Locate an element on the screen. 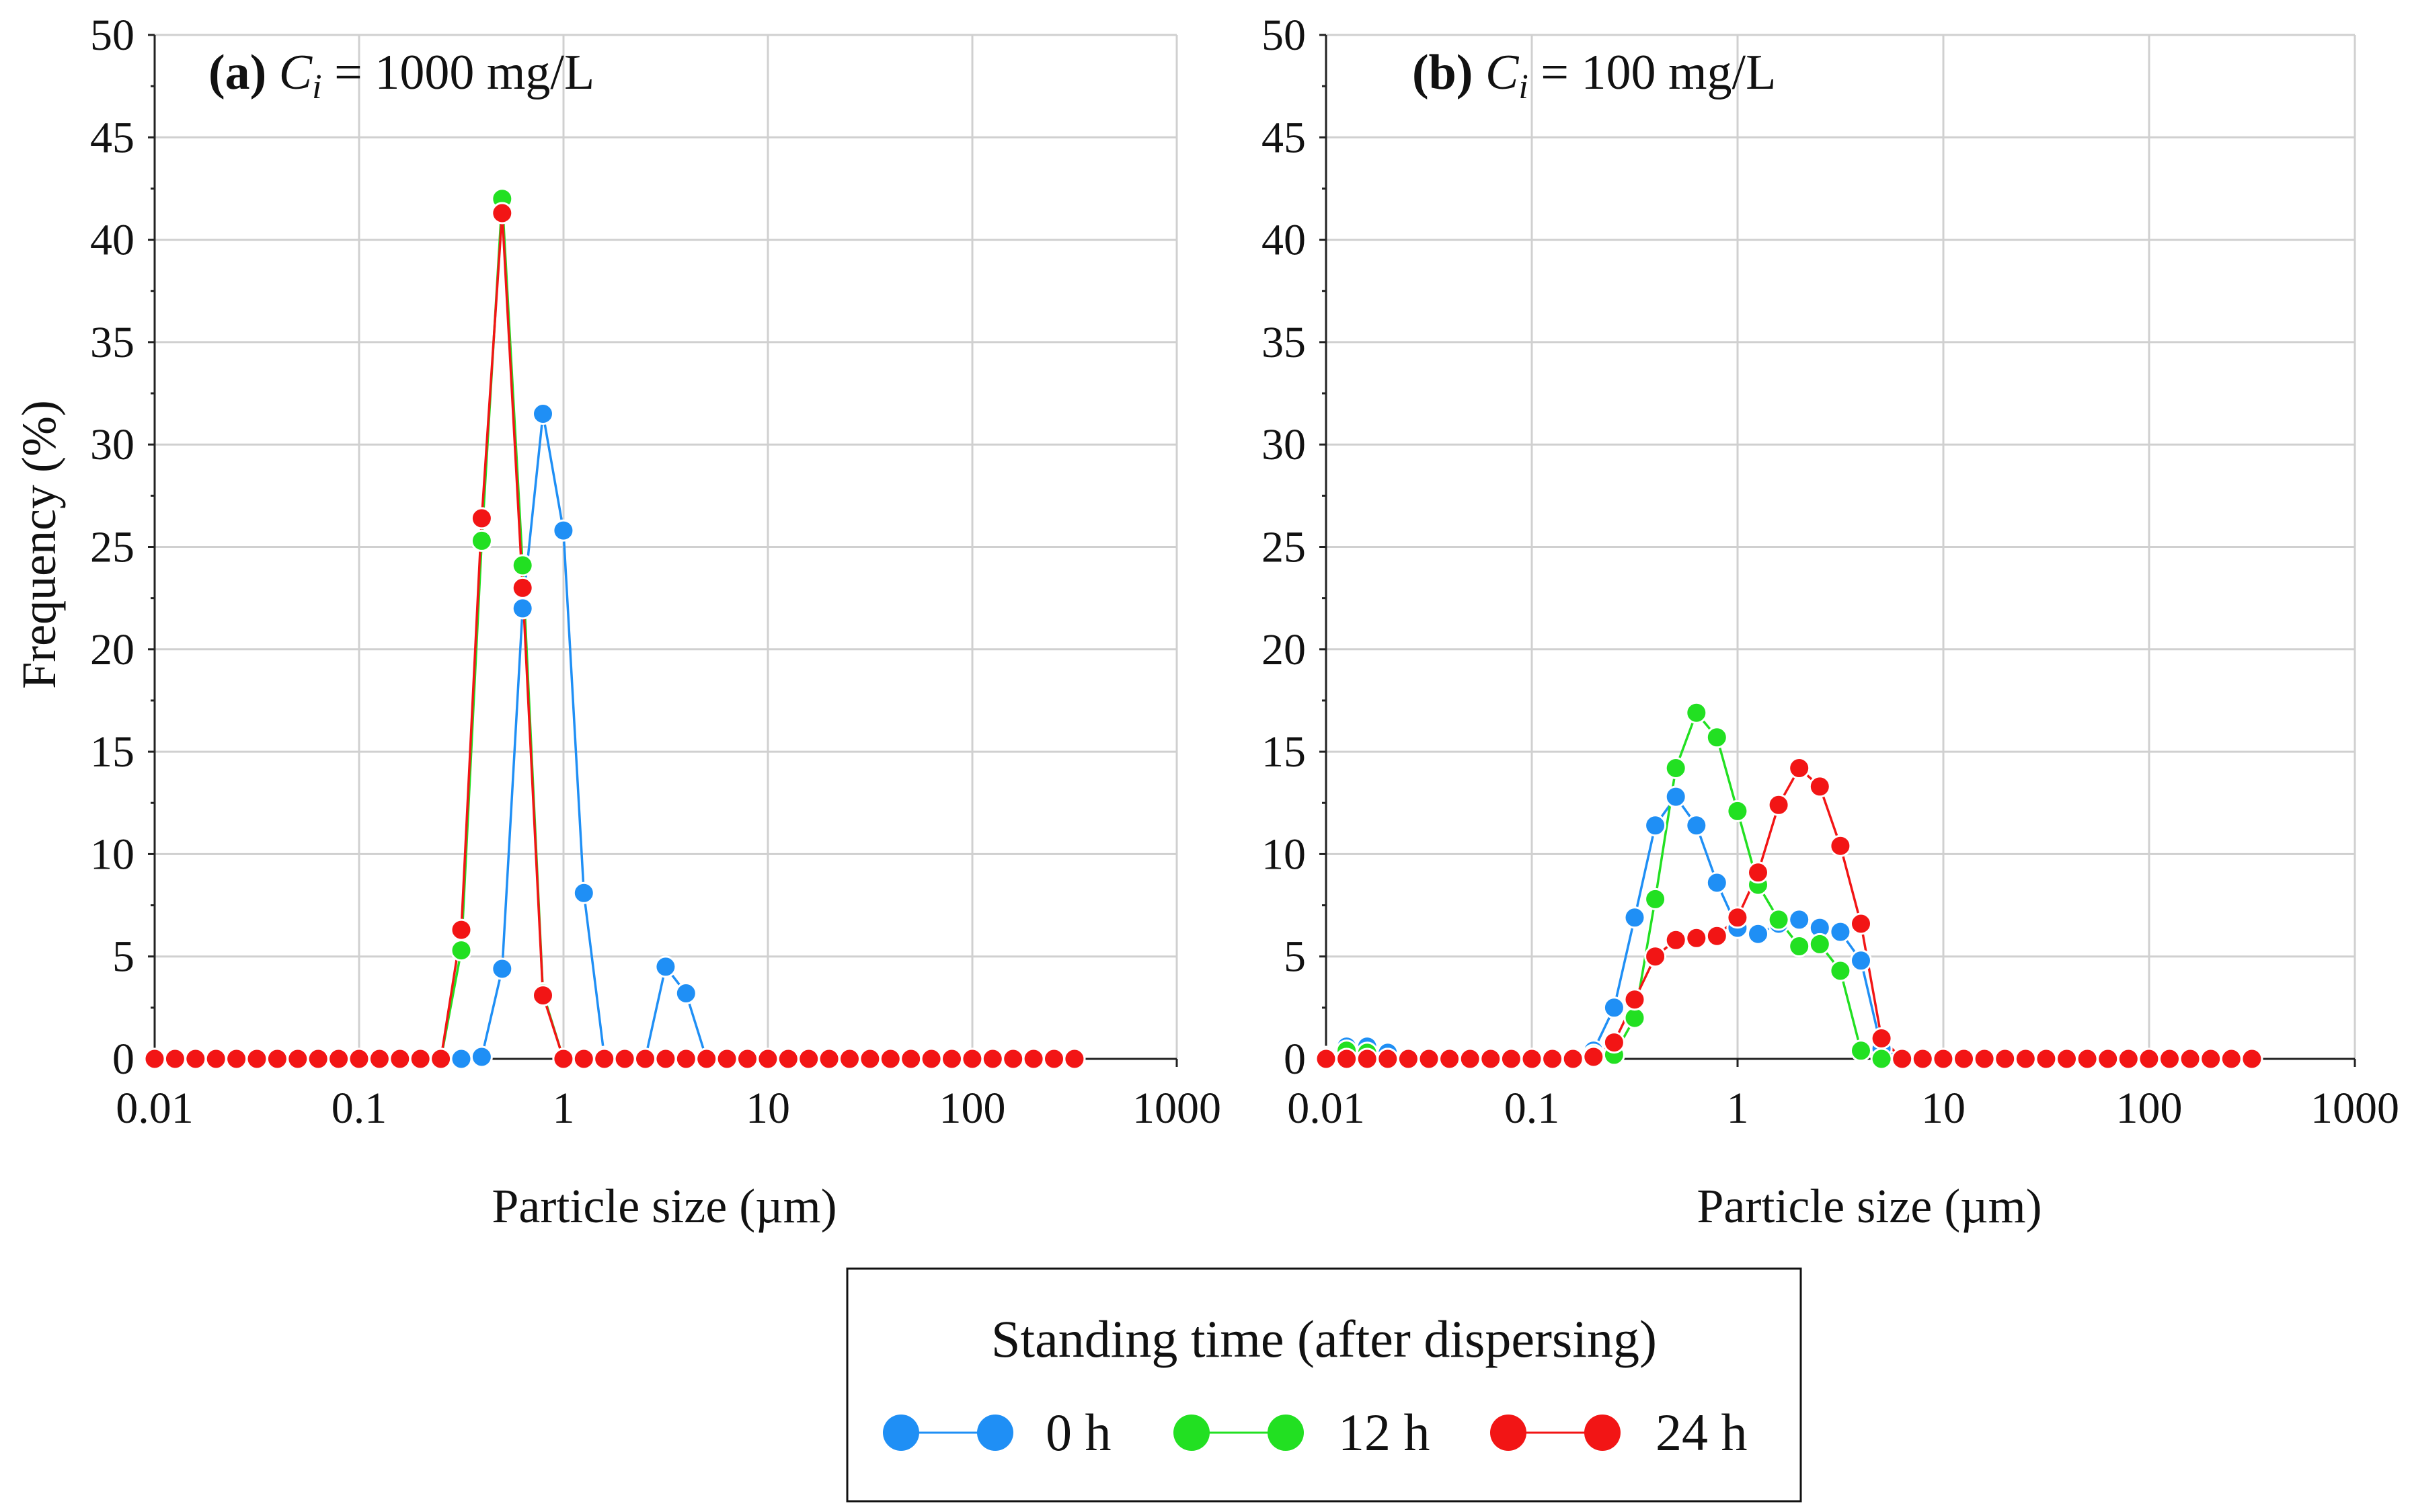 The image size is (2410, 1512). panel-b-y-tick-label: 0 is located at coordinates (1295, 1059).